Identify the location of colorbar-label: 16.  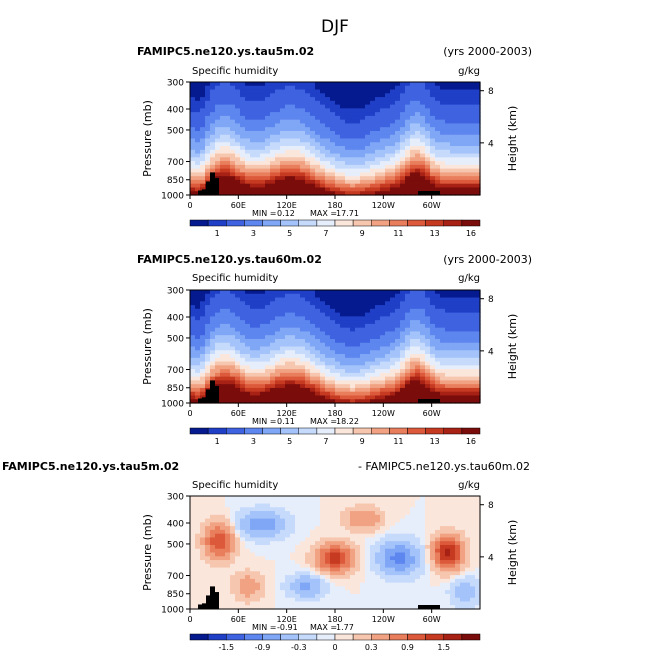
(471, 441).